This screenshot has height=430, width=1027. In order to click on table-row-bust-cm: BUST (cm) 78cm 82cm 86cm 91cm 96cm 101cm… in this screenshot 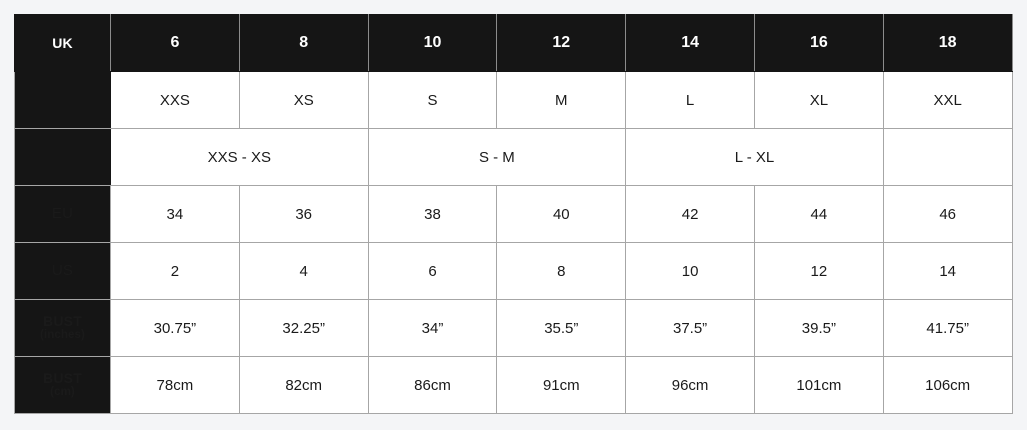, I will do `click(513, 385)`.